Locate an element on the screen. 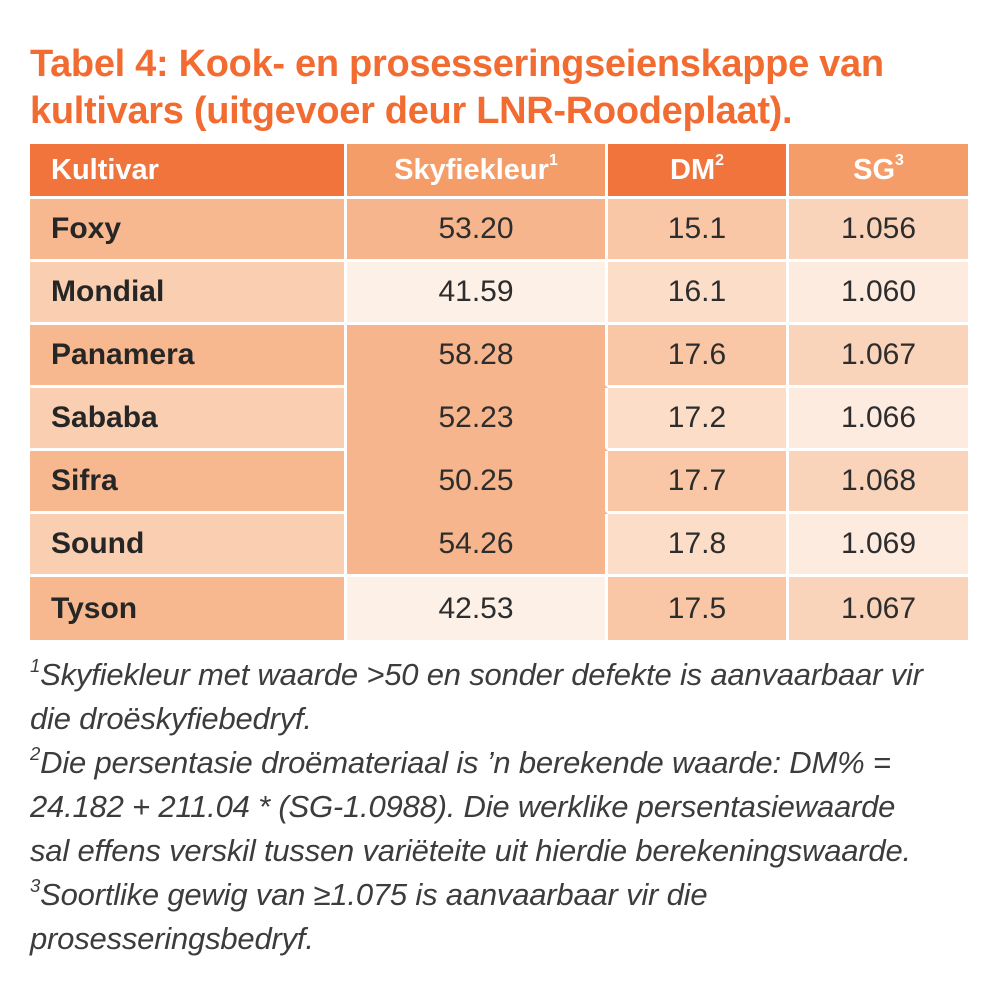 This screenshot has height=998, width=999. cell-sg: 1.068 is located at coordinates (878, 482).